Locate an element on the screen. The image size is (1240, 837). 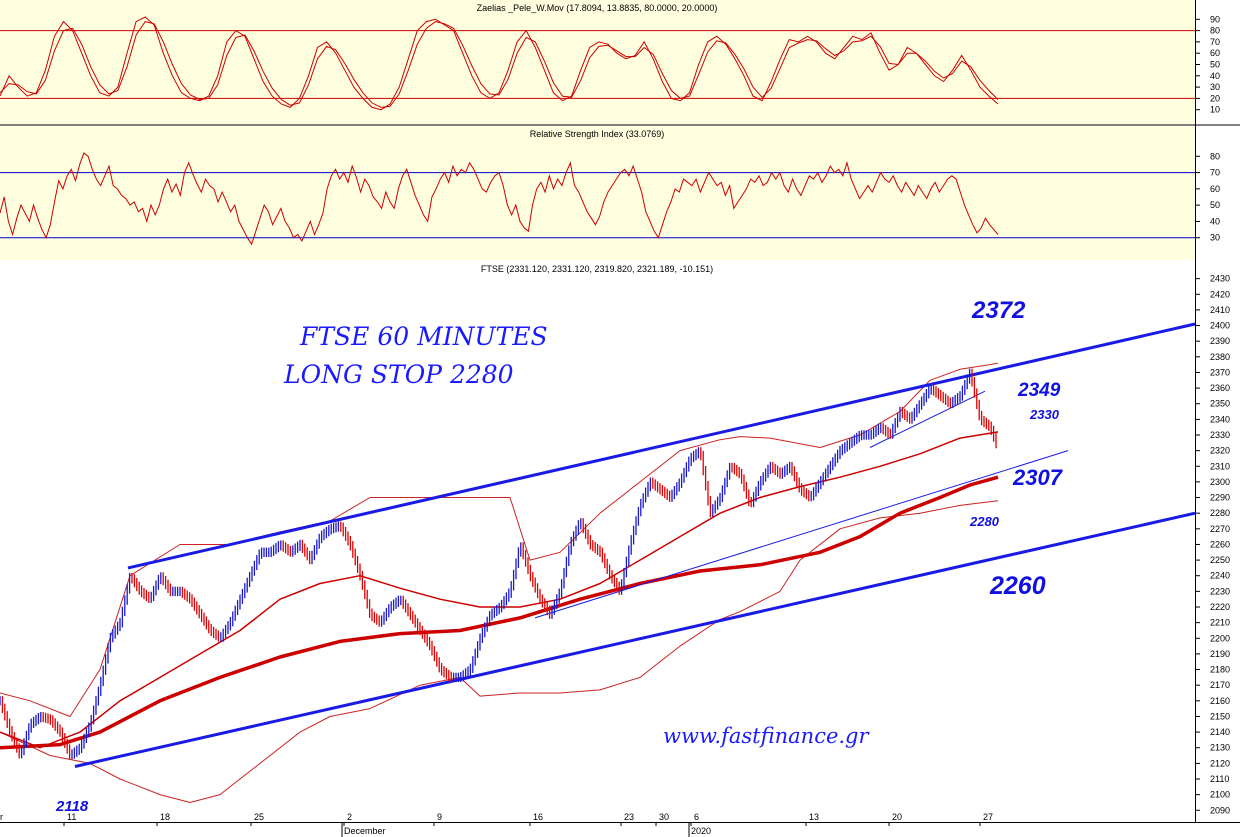
xtick-label: 2 is located at coordinates (349, 817).